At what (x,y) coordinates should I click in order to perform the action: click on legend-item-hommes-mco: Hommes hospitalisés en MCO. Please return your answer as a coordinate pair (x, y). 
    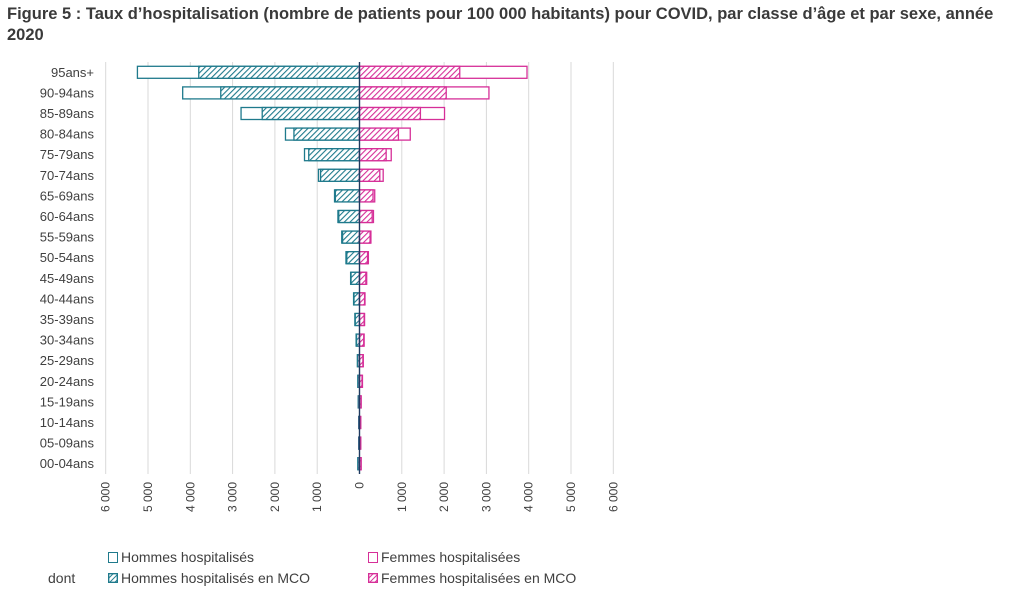
    Looking at the image, I should click on (209, 578).